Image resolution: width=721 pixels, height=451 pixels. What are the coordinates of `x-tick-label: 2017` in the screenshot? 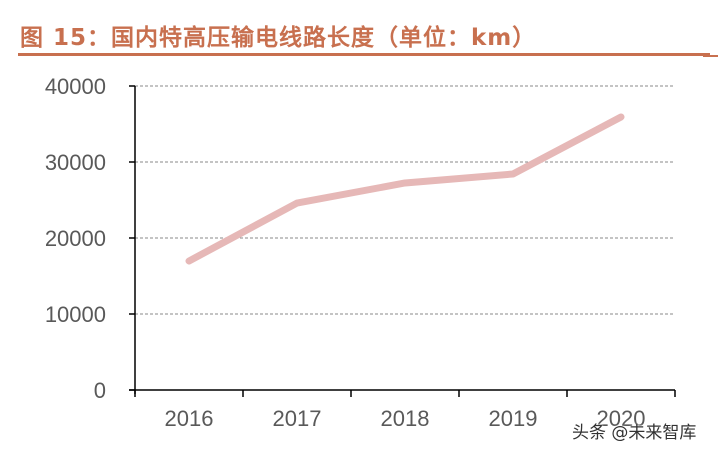 It's located at (297, 418).